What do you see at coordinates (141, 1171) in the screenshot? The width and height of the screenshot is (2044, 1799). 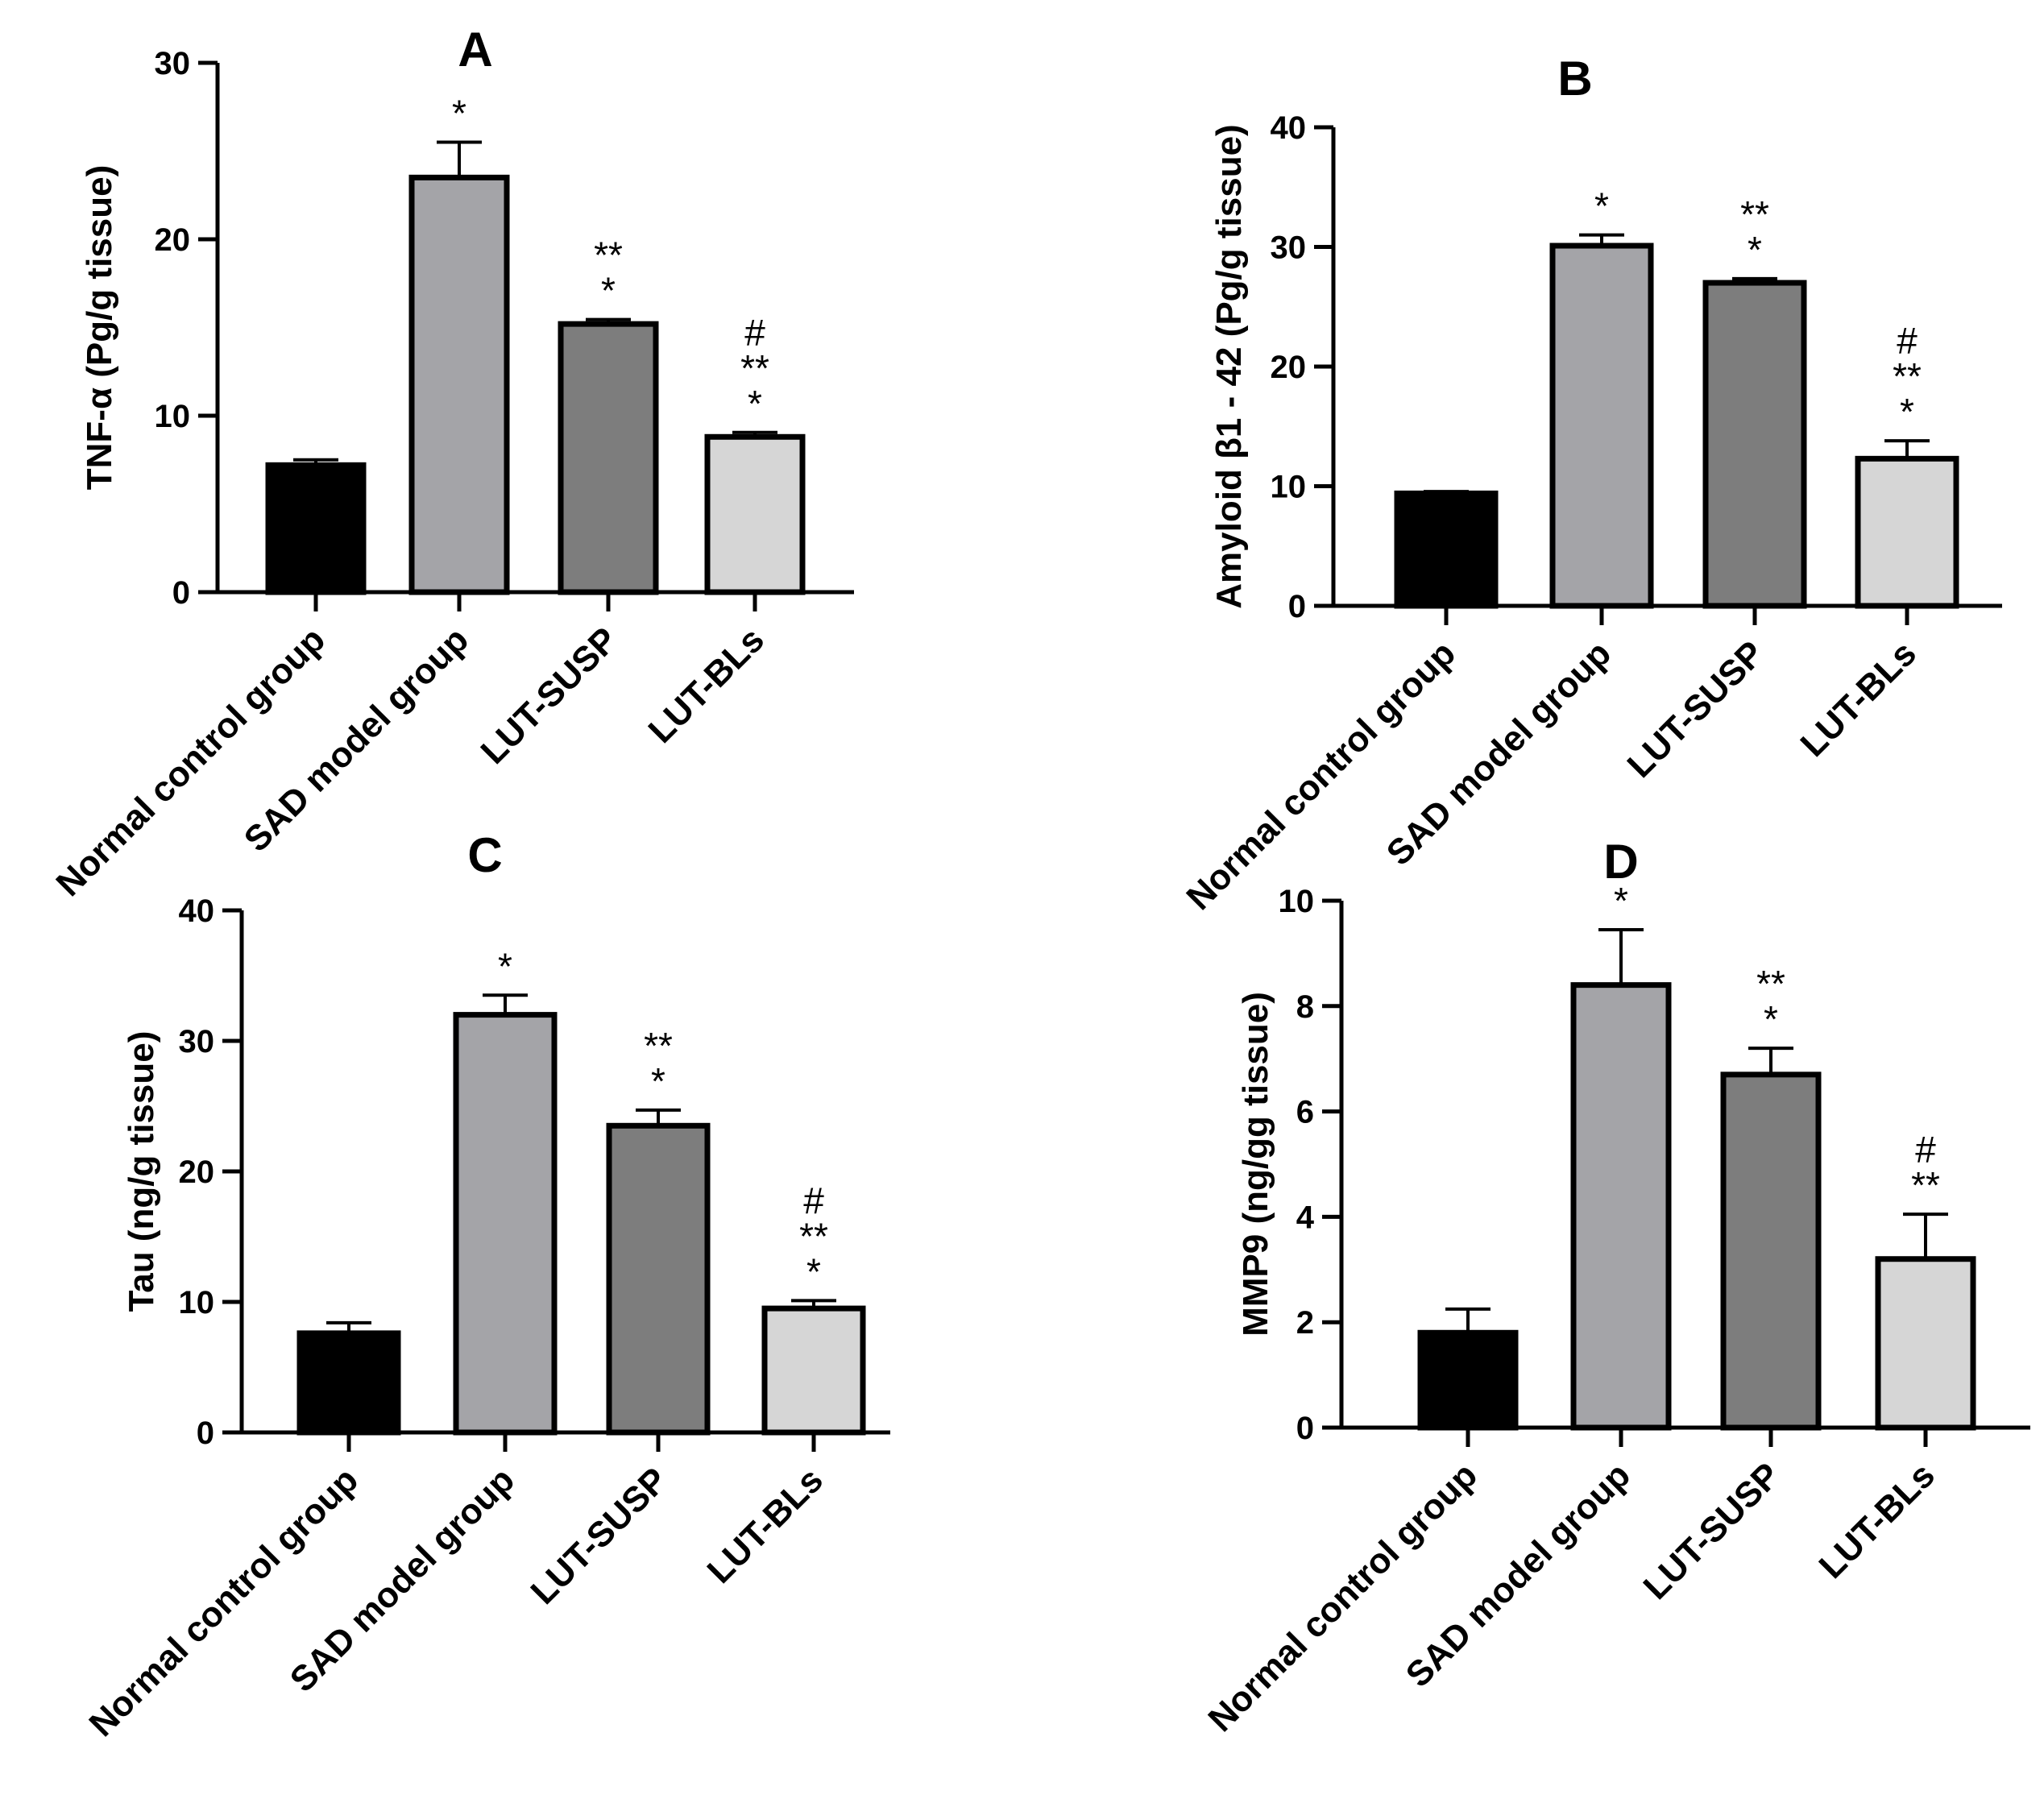 I see `y-axis-label: Tau (ng/g tissue)` at bounding box center [141, 1171].